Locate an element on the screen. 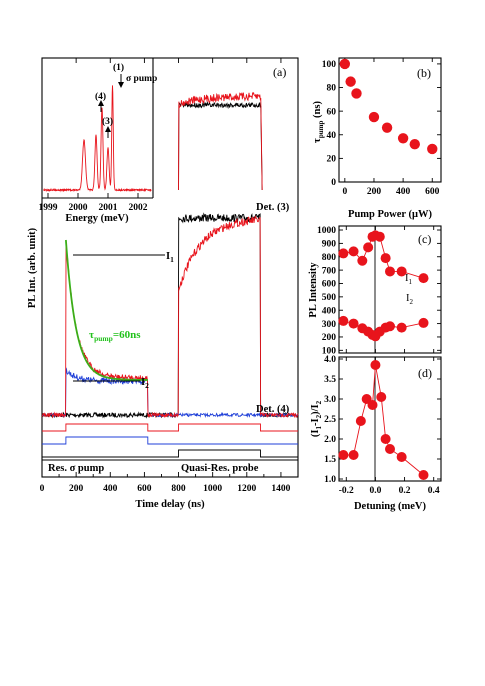 The image size is (485, 686). a-x-tick-label: 200 is located at coordinates (76, 489).